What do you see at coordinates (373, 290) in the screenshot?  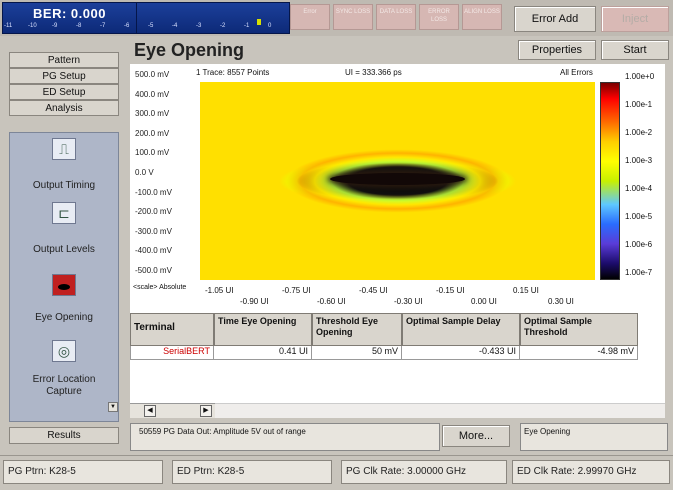 I see `x-tick-label: -0.45 UI` at bounding box center [373, 290].